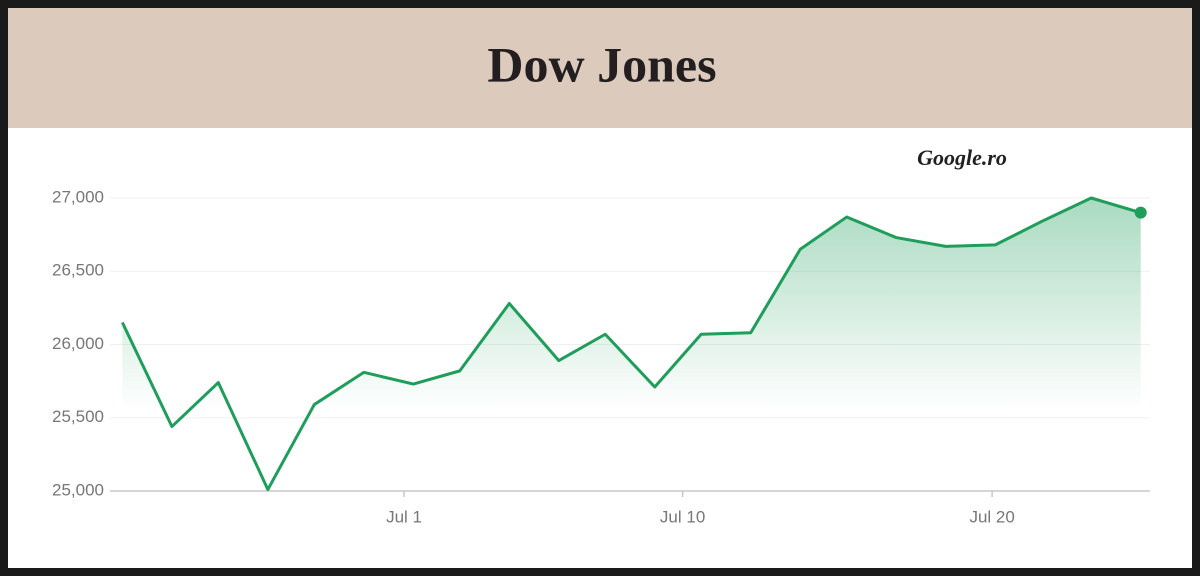  I want to click on y-tick-label: 27,000, so click(78, 196).